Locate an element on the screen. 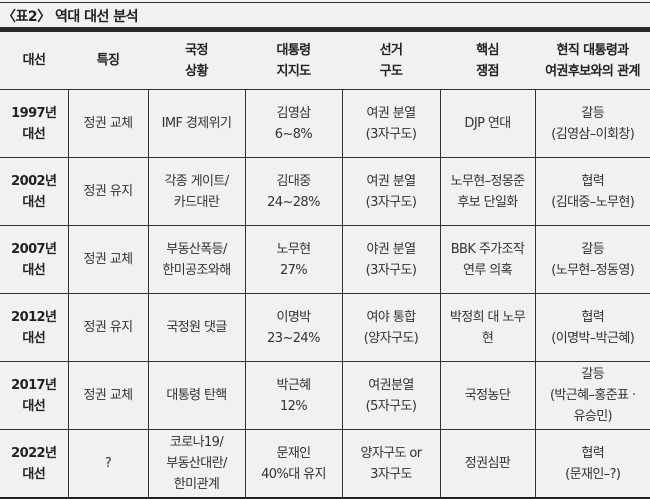  cell-line: 한미공조와해 is located at coordinates (196, 270).